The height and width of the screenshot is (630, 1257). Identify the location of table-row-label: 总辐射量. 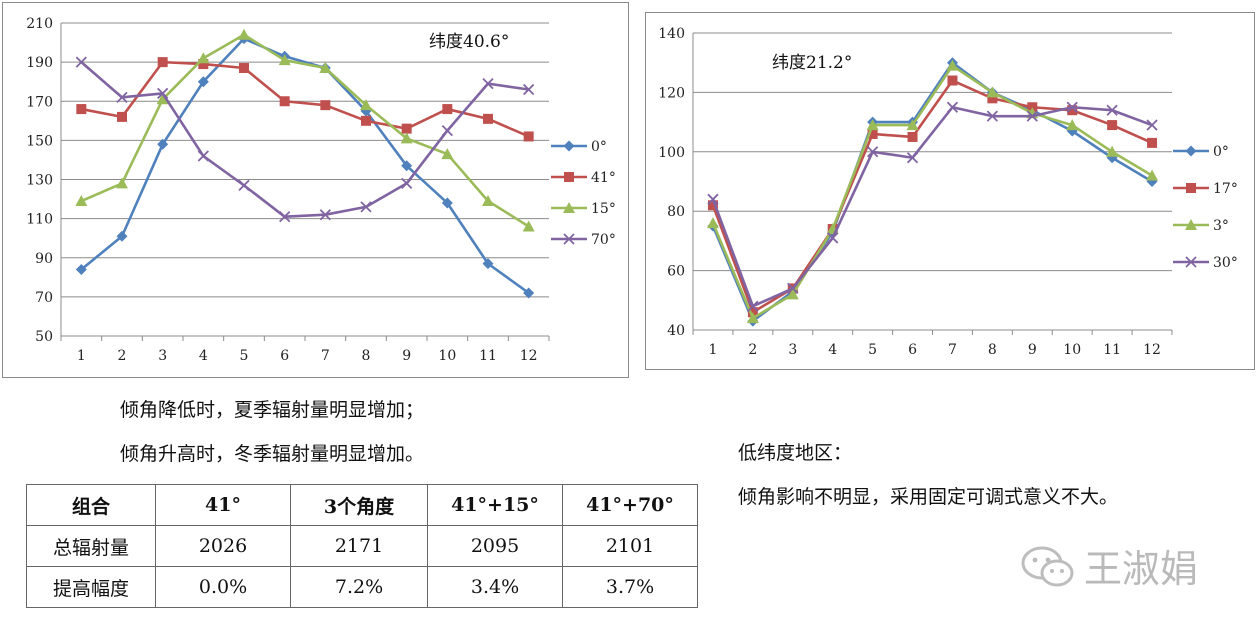
(91, 546).